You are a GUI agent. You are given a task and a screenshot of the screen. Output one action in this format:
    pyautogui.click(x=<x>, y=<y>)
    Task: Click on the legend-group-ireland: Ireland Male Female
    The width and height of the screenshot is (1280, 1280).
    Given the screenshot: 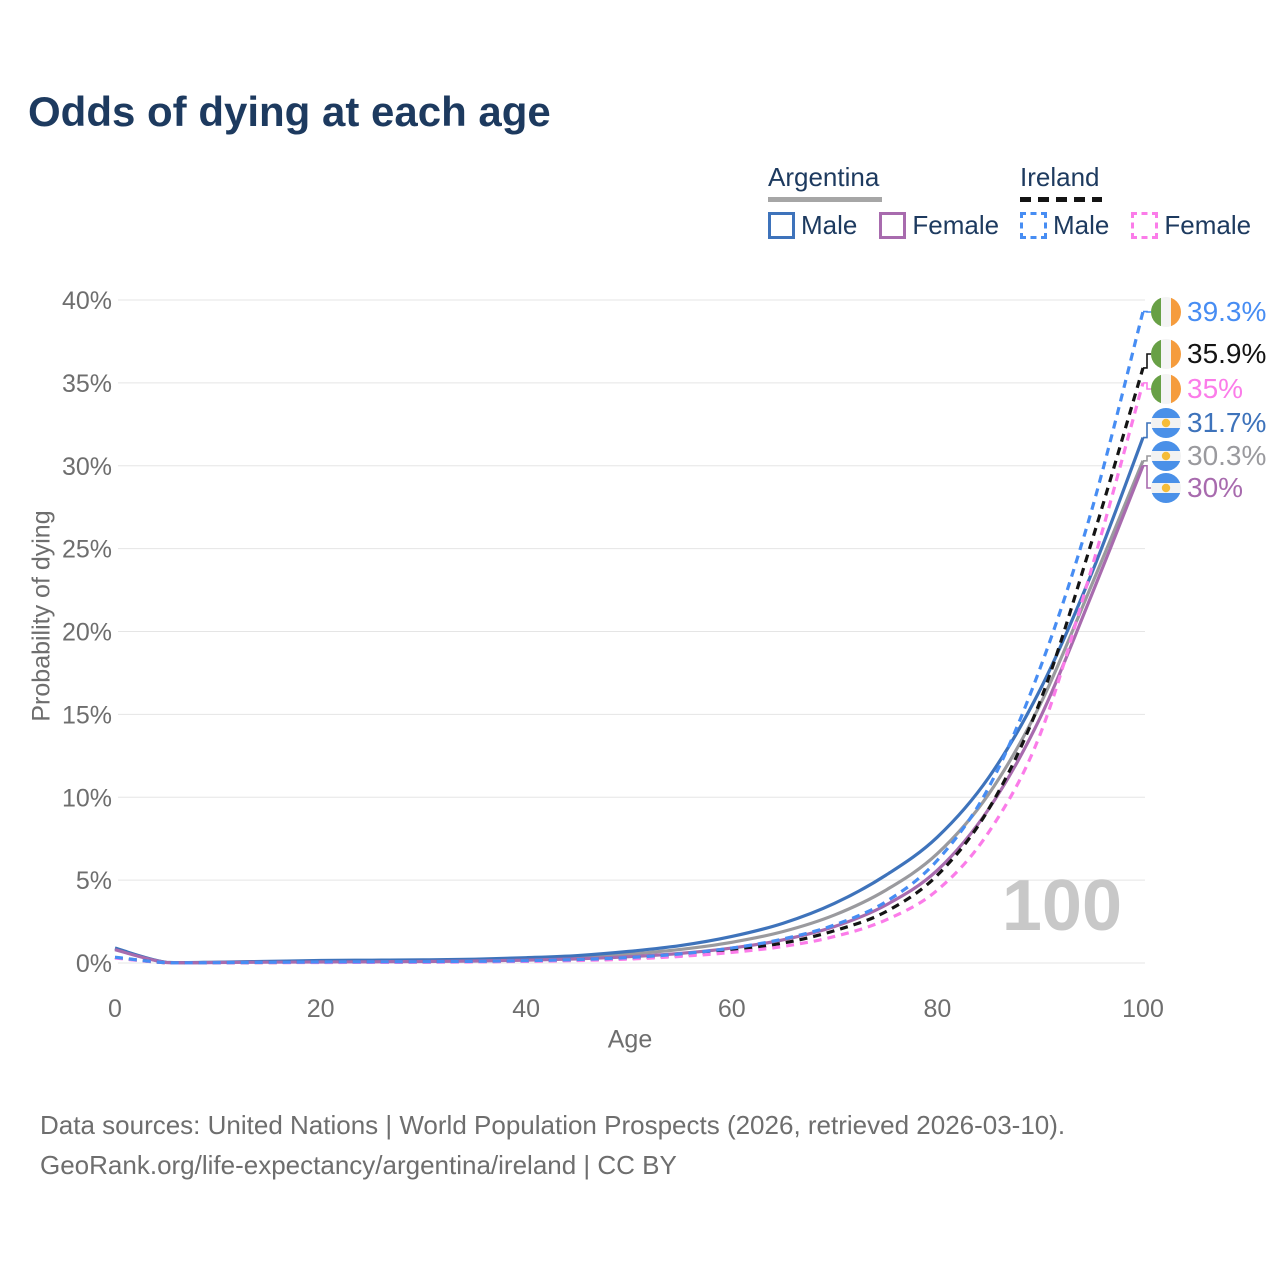 What is the action you would take?
    pyautogui.click(x=1146, y=201)
    